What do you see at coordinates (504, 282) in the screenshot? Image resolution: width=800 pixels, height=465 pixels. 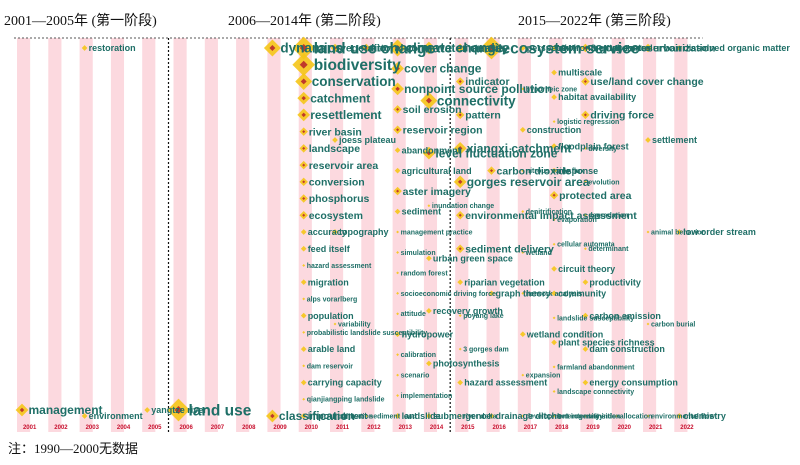 I see `keyword-label: riparian vegetation` at bounding box center [504, 282].